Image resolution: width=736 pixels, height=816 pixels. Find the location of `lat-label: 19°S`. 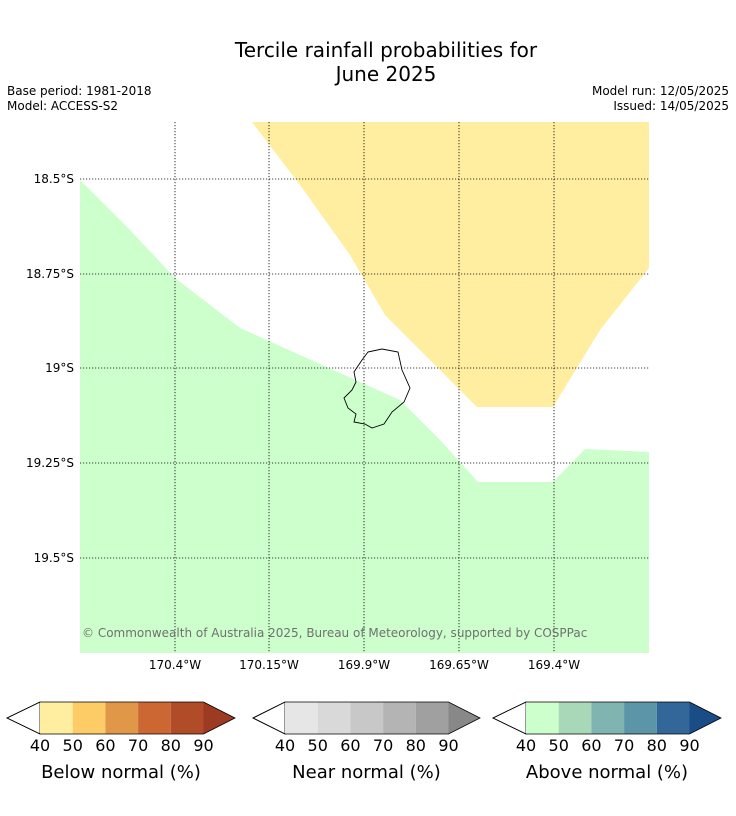

lat-label: 19°S is located at coordinates (59, 368).